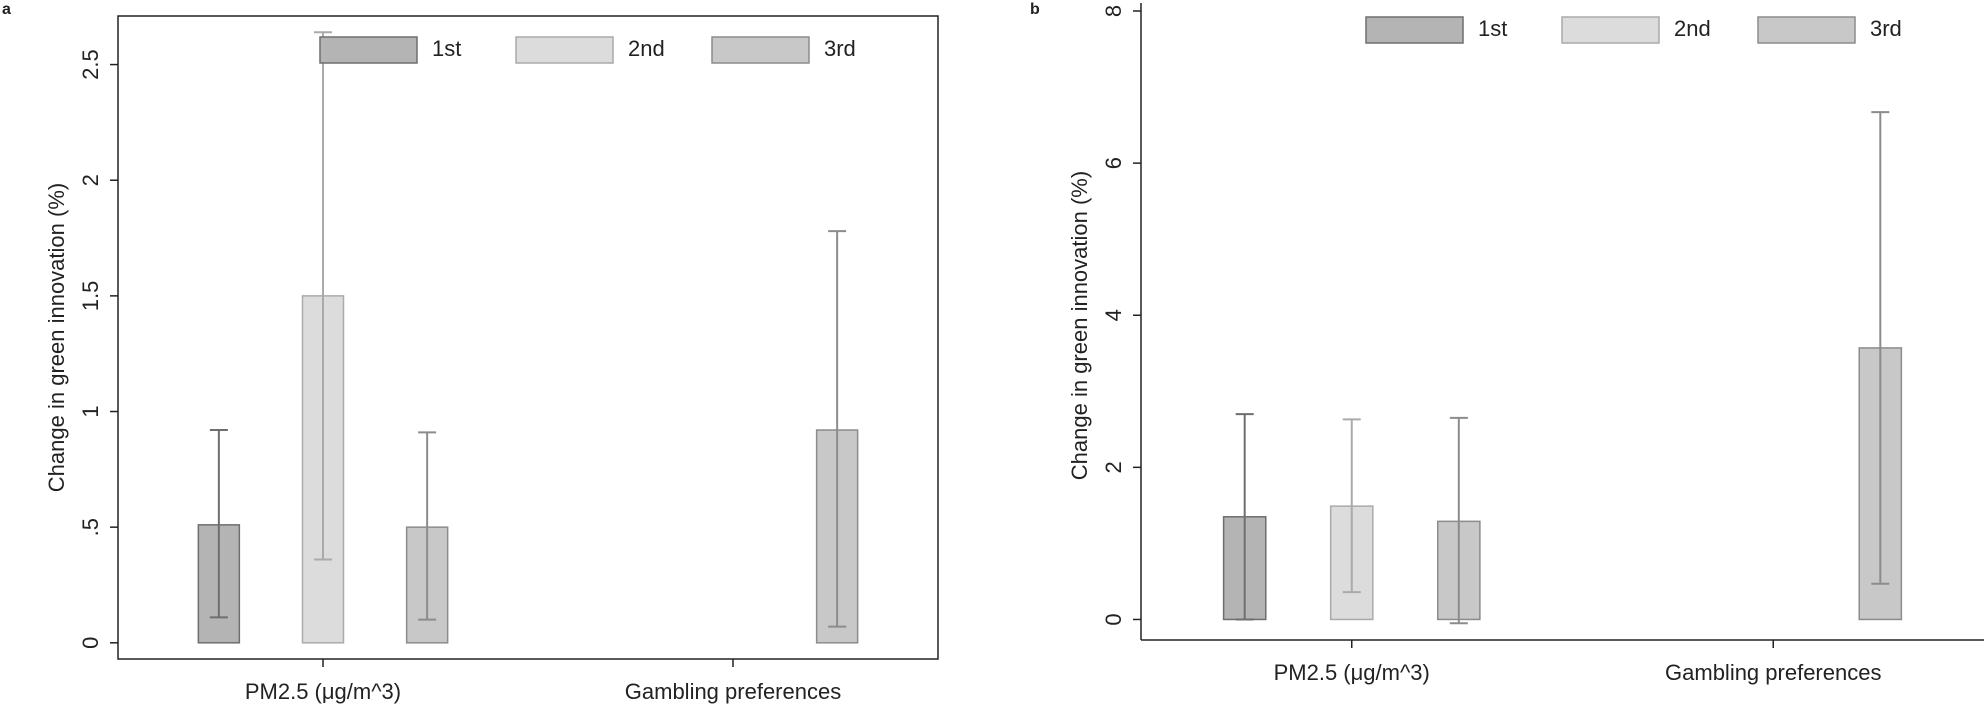 The height and width of the screenshot is (709, 1988). I want to click on y-tick-label: 2.5, so click(90, 64).